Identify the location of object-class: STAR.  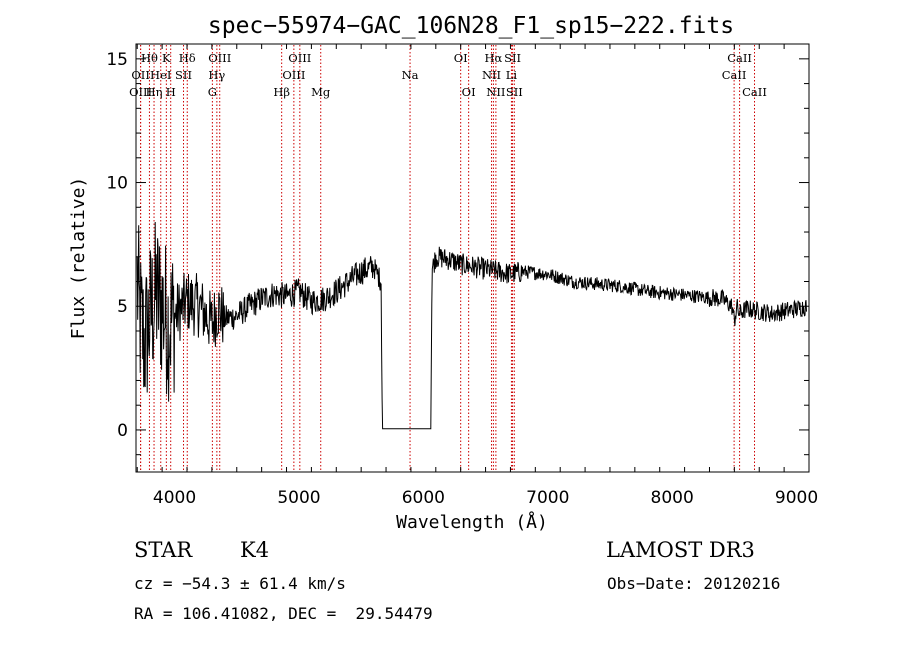
(163, 550).